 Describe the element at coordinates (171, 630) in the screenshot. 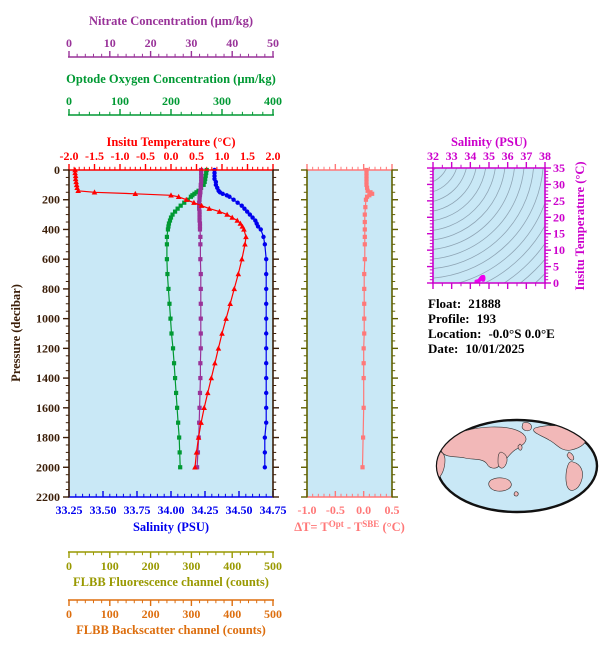

I see `svg-text:FLBB Backscatter channel (coun: FLBB Backscatter channel (counts)` at that location.